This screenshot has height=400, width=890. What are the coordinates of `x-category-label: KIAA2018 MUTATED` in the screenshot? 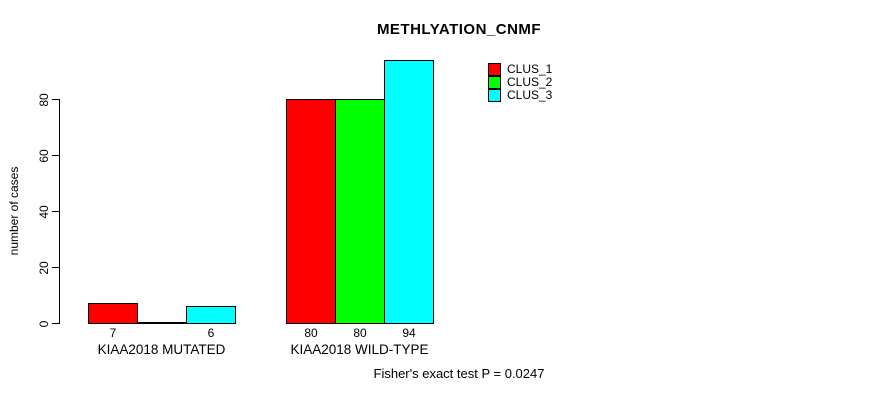 It's located at (161, 349).